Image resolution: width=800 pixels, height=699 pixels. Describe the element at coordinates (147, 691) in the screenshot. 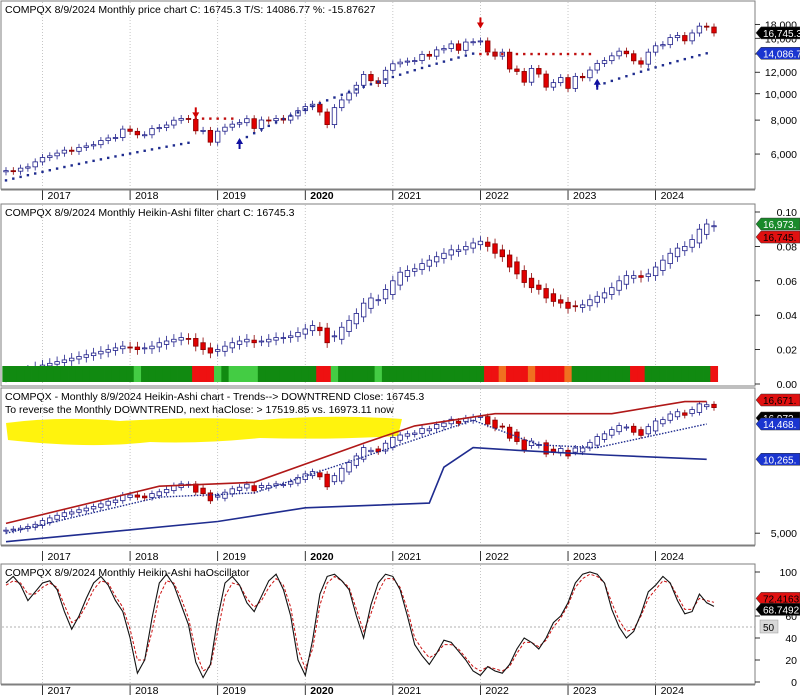

I see `x-tick-label: 2018` at that location.